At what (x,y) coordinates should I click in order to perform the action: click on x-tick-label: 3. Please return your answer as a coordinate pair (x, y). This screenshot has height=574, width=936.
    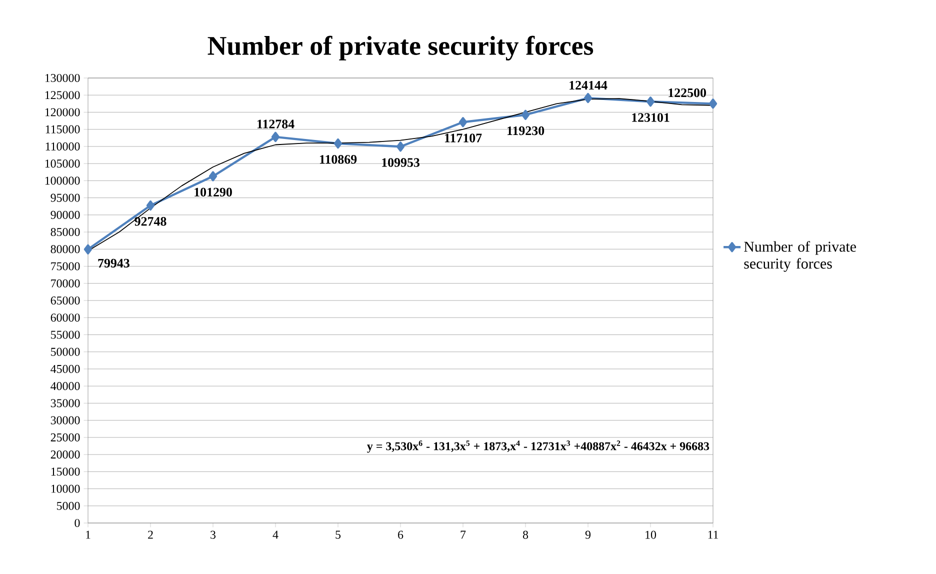
    Looking at the image, I should click on (213, 534).